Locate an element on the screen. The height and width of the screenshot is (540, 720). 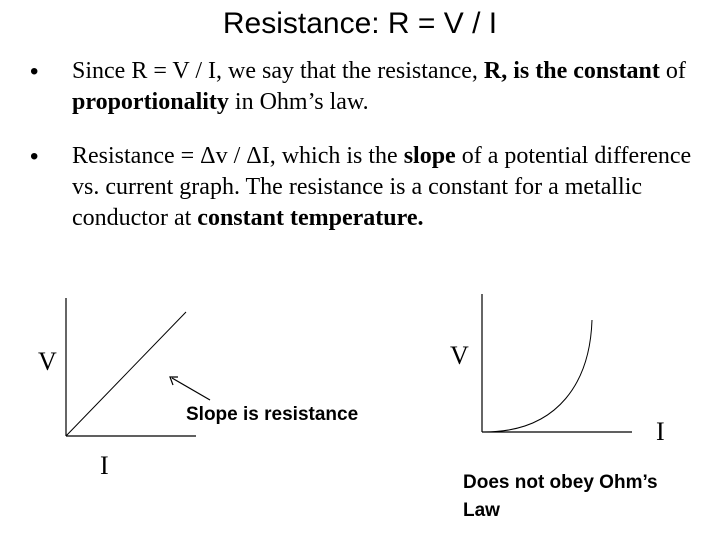
slope-annotation-label: Slope is resistance is located at coordinates (272, 414).